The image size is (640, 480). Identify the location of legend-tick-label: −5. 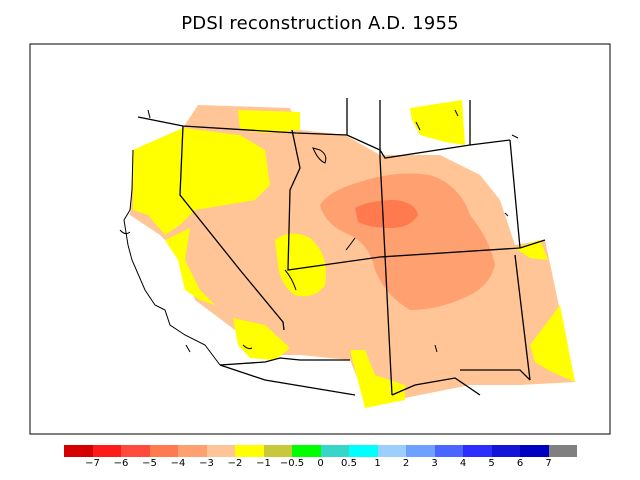
(149, 463).